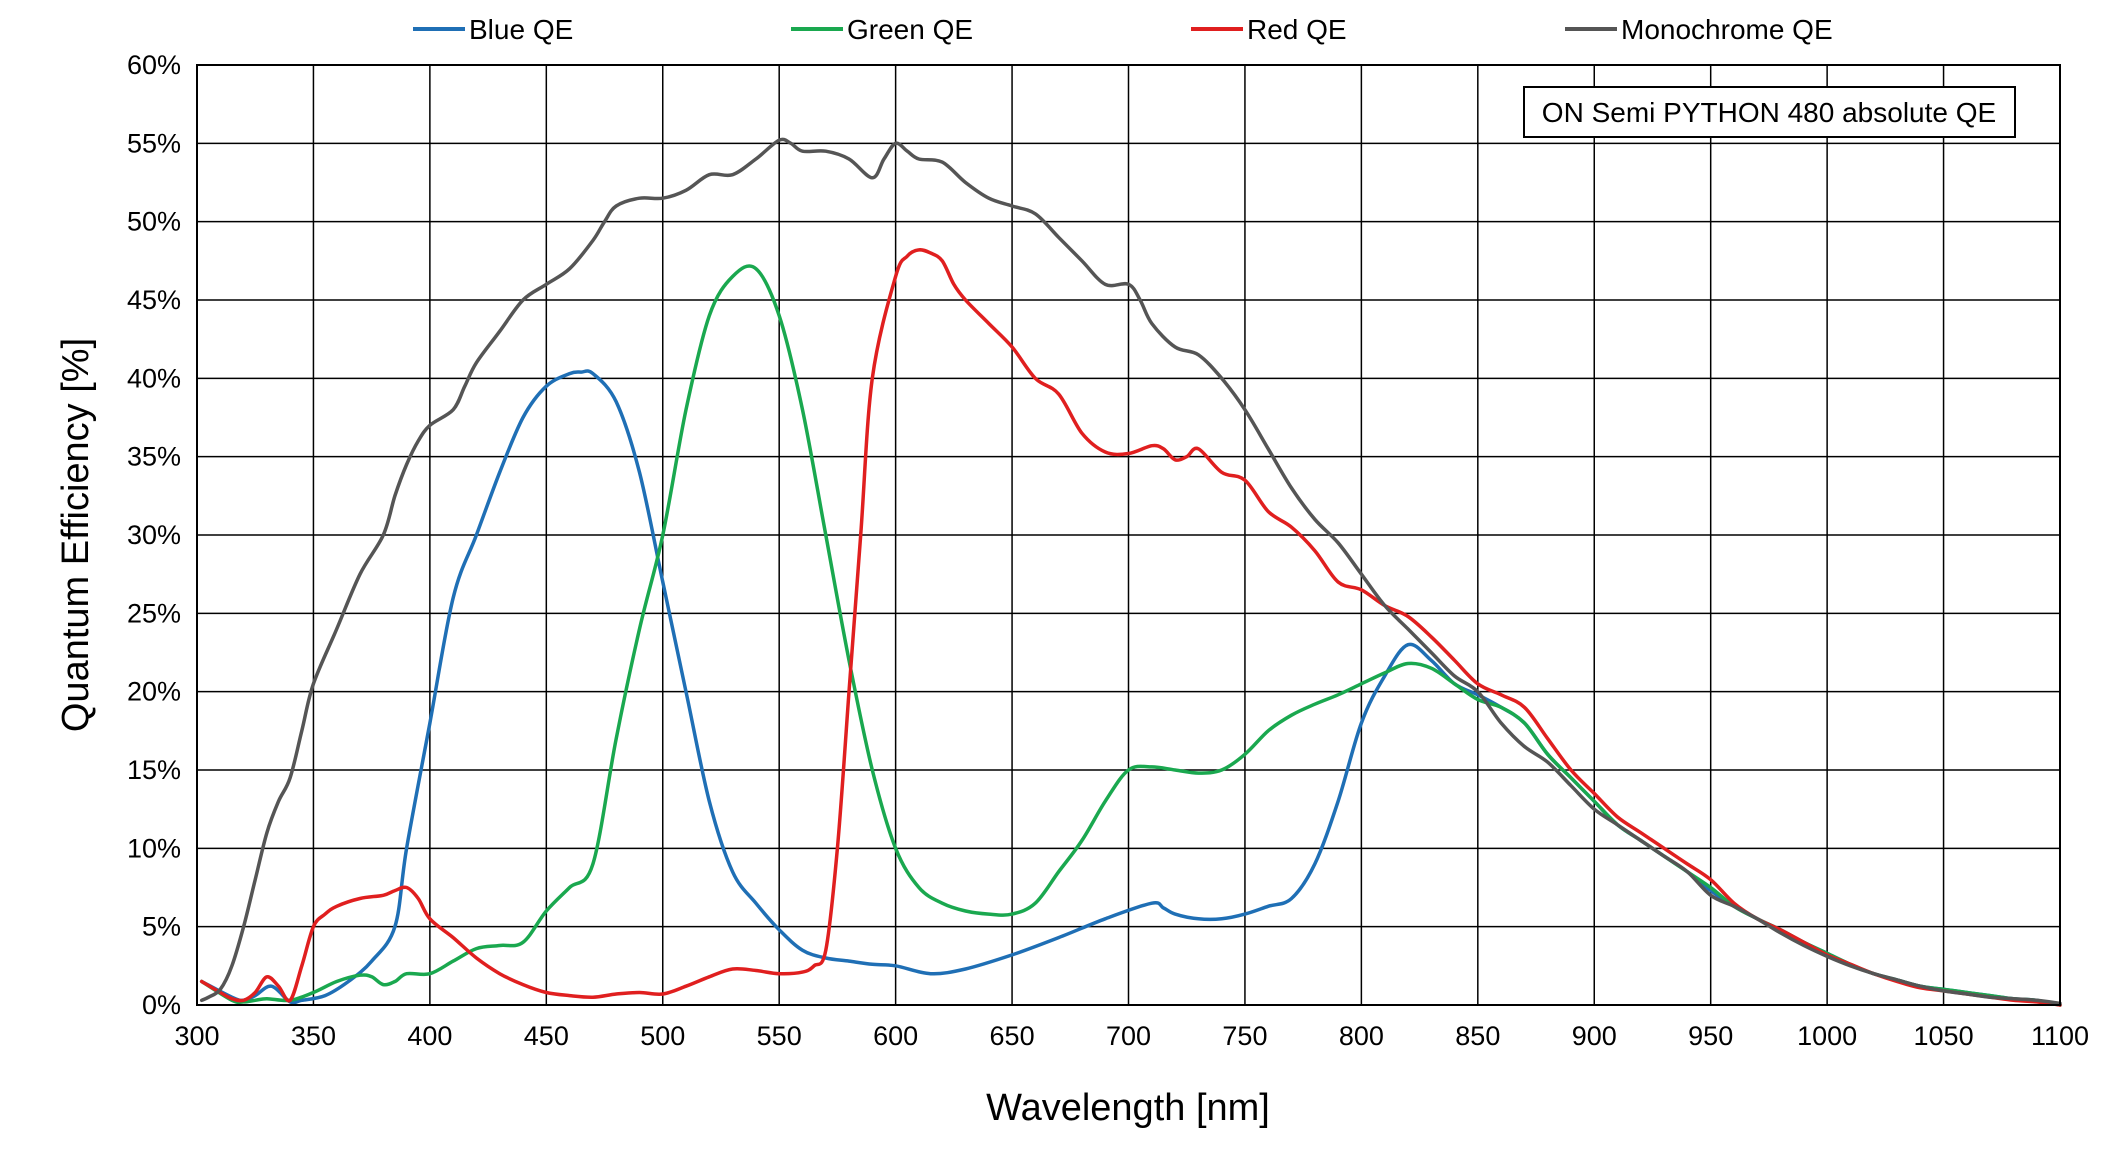 The width and height of the screenshot is (2113, 1153). What do you see at coordinates (910, 29) in the screenshot?
I see `legend-label-green-qe: Green QE` at bounding box center [910, 29].